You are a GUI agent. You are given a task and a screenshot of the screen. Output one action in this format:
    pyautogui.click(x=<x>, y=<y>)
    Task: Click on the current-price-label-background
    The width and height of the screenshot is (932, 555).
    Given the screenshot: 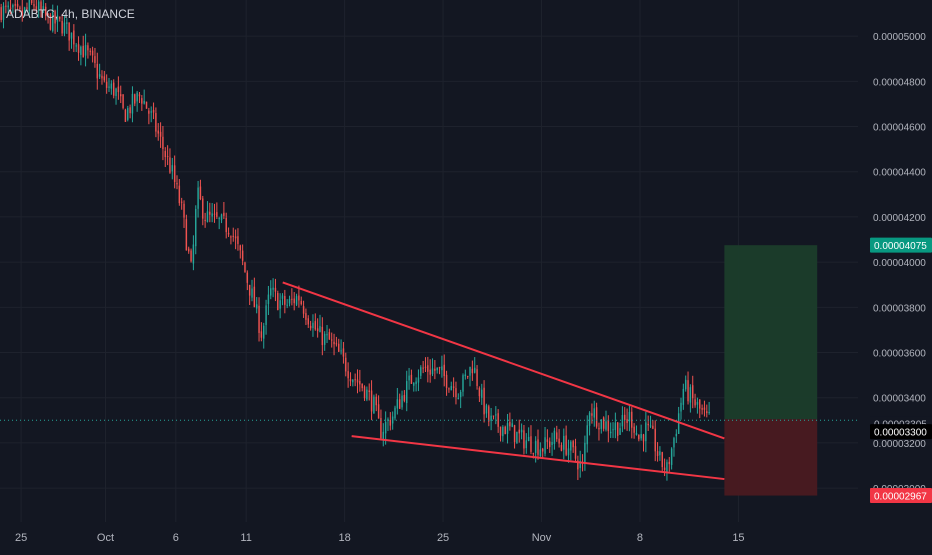 What is the action you would take?
    pyautogui.click(x=901, y=432)
    